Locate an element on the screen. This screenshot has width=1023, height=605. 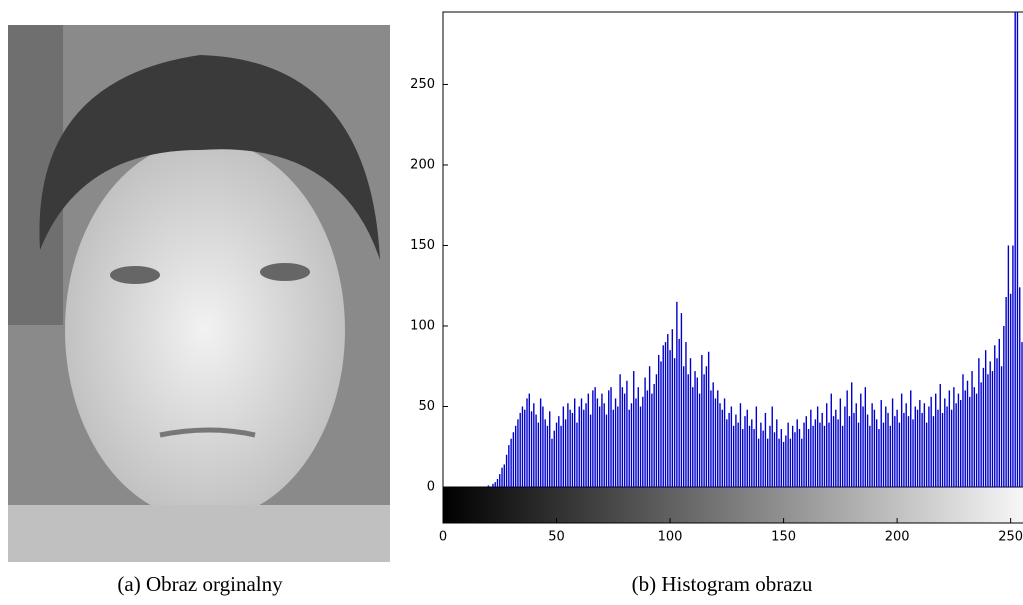
x-tick-label: 250 is located at coordinates (1010, 537).